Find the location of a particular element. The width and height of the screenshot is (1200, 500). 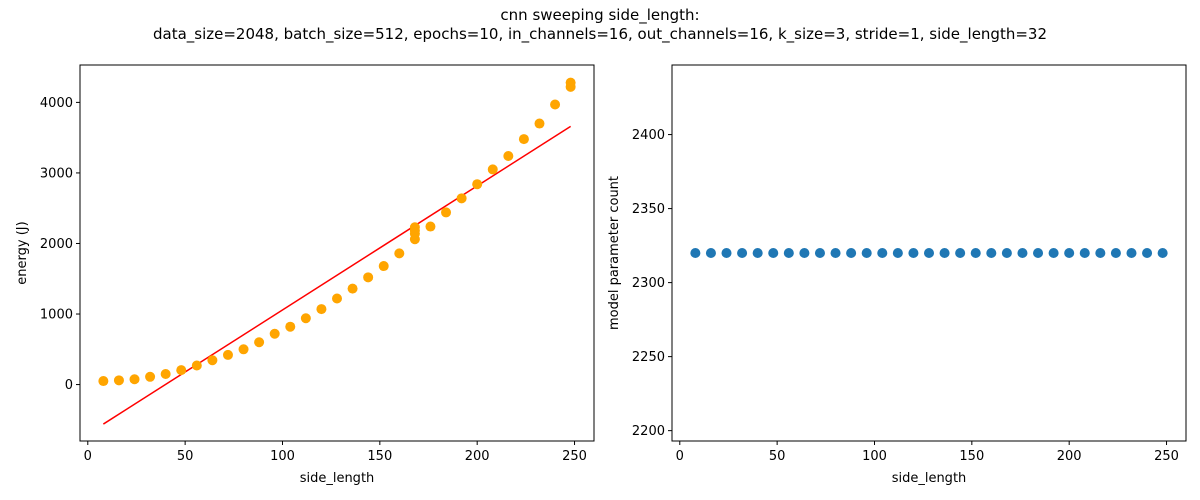

y-tick-label: 4000 is located at coordinates (56, 103).